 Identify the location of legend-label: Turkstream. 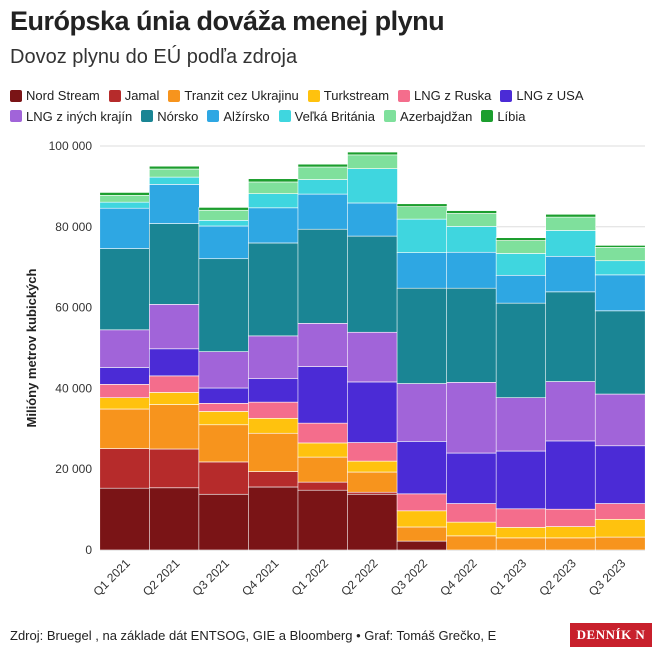
(356, 95).